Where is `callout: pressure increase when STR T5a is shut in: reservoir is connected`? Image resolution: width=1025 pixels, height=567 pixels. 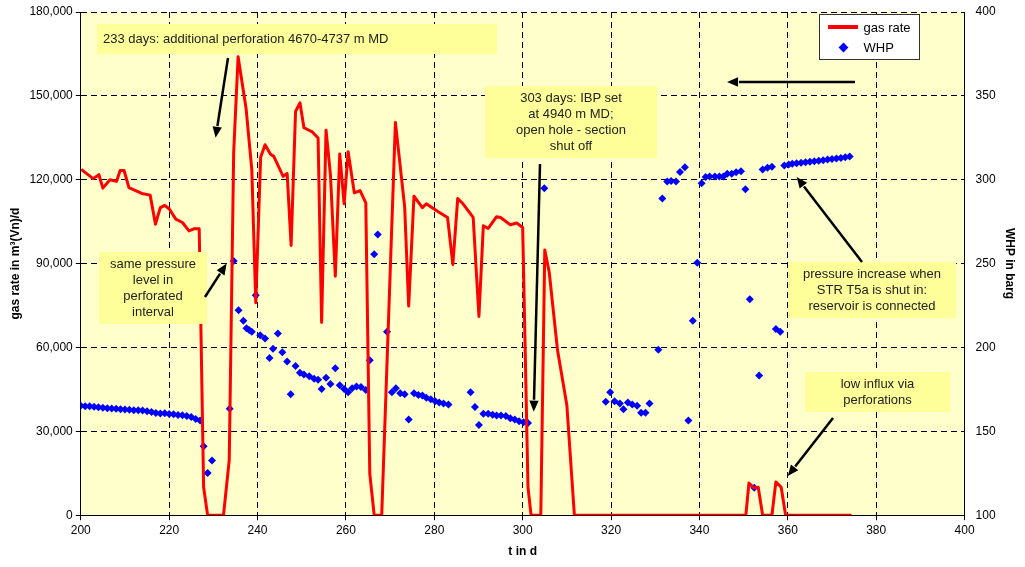
callout: pressure increase when STR T5a is shut in: reservoir is connected is located at coordinates (872, 290).